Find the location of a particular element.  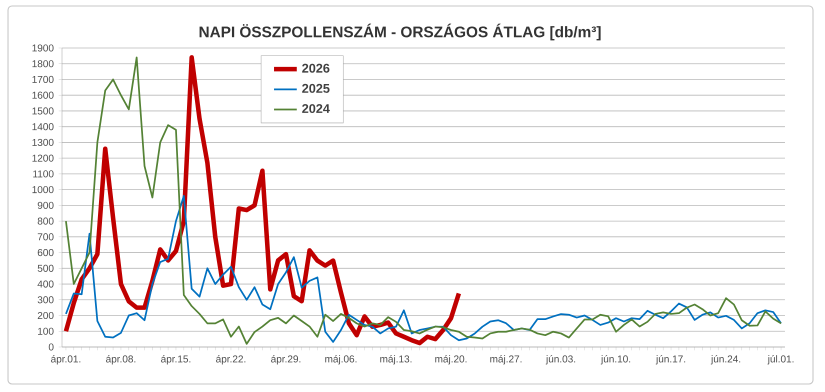

y-tick-label: 300 is located at coordinates (46, 300).